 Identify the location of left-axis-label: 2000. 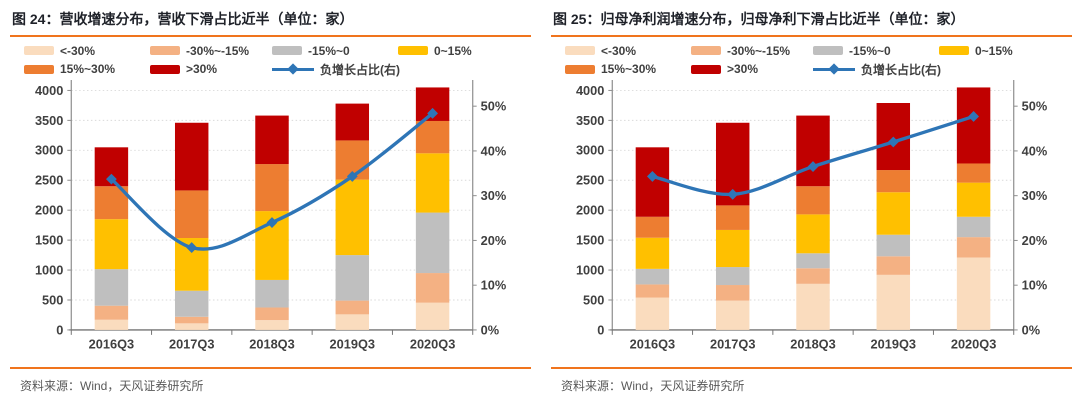
(590, 209).